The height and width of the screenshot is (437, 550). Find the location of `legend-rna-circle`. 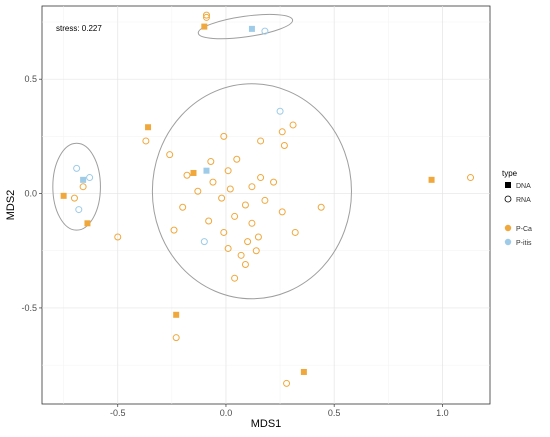

legend-rna-circle is located at coordinates (508, 199).